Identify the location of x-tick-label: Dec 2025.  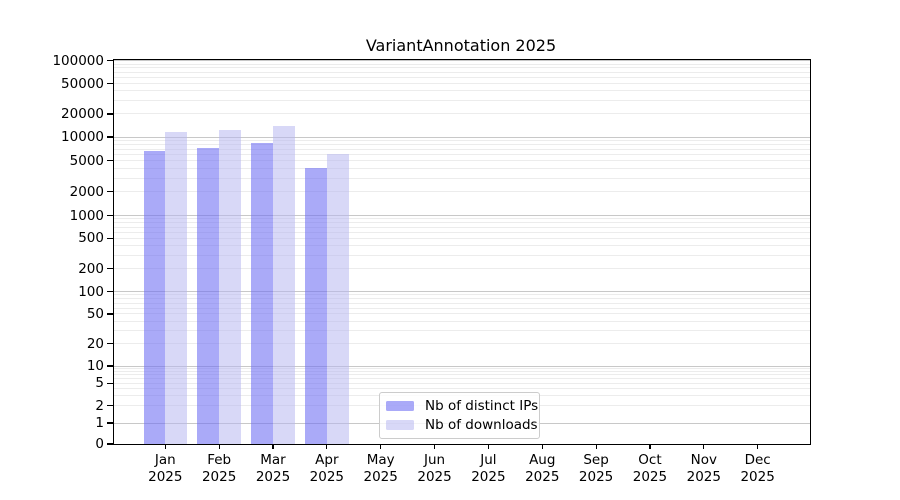
(757, 468).